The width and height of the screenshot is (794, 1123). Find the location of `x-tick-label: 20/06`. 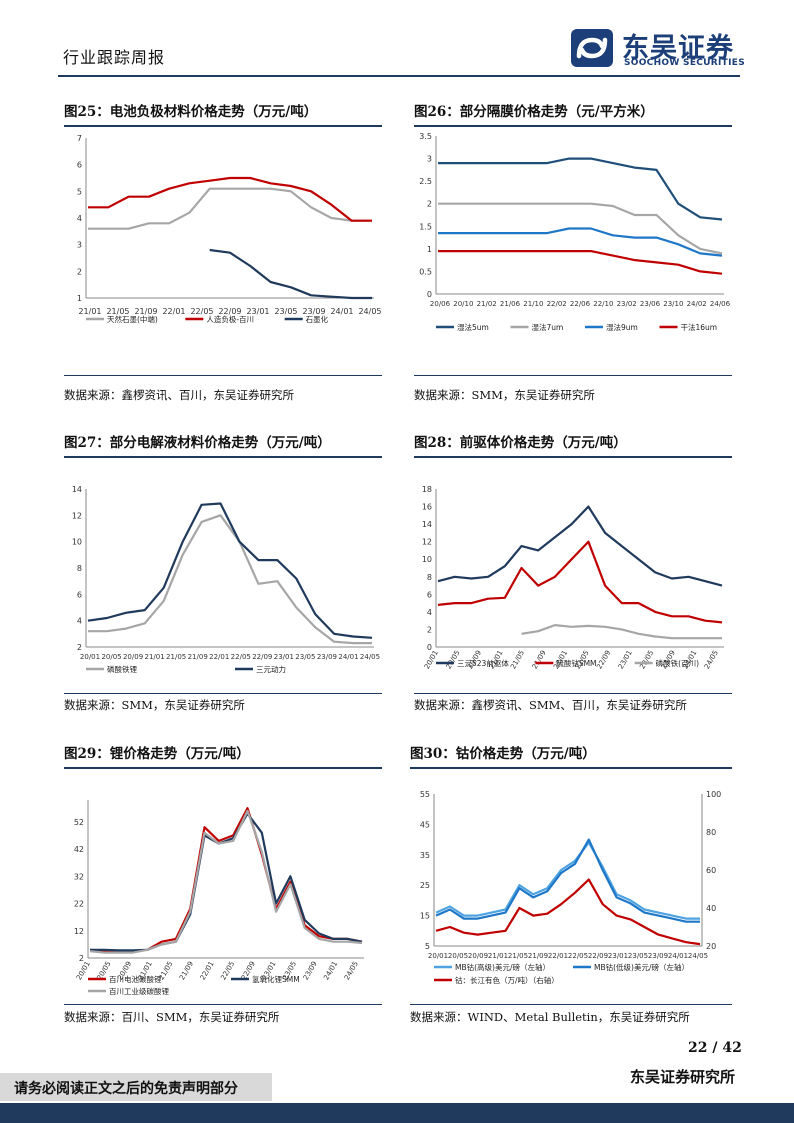

x-tick-label: 20/06 is located at coordinates (440, 304).